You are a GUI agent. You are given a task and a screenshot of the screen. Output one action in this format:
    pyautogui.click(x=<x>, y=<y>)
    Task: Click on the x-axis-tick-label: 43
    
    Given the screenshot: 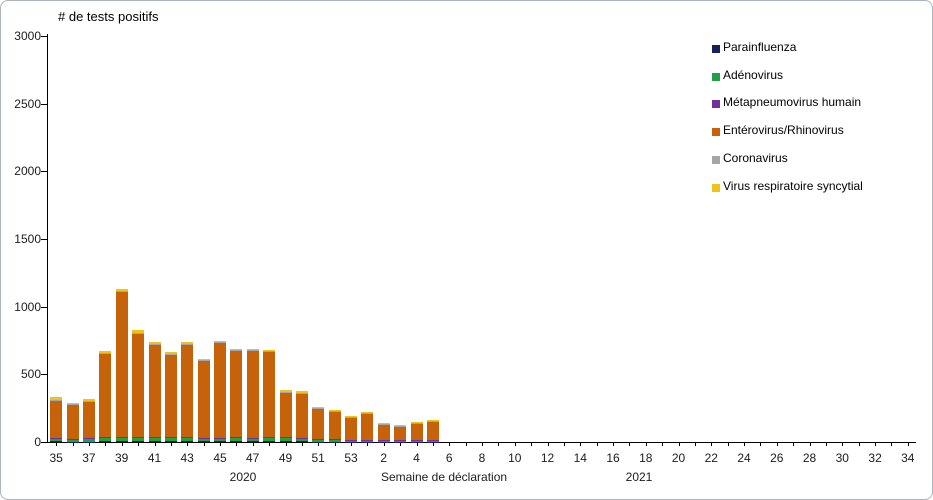 What is the action you would take?
    pyautogui.click(x=187, y=458)
    